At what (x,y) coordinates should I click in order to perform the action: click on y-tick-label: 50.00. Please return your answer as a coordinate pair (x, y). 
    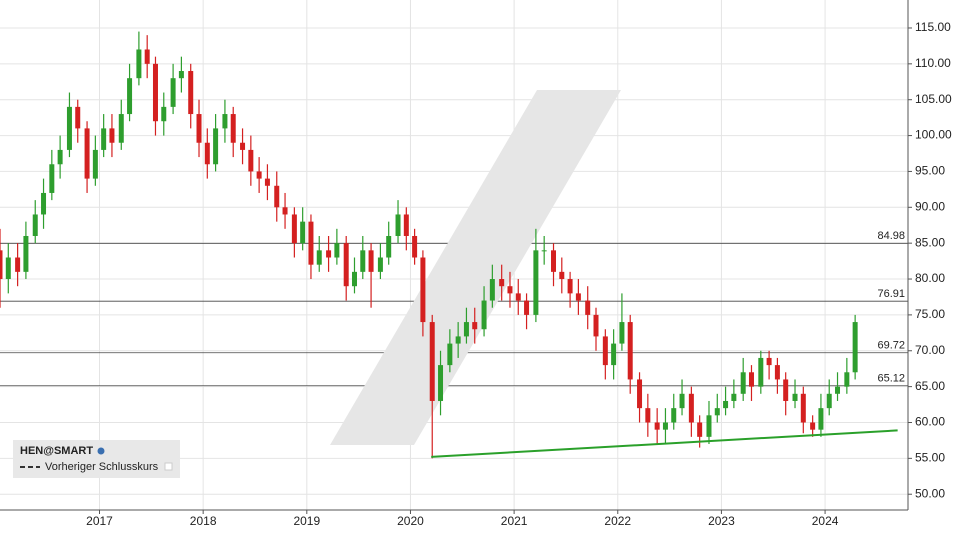
    Looking at the image, I should click on (930, 493).